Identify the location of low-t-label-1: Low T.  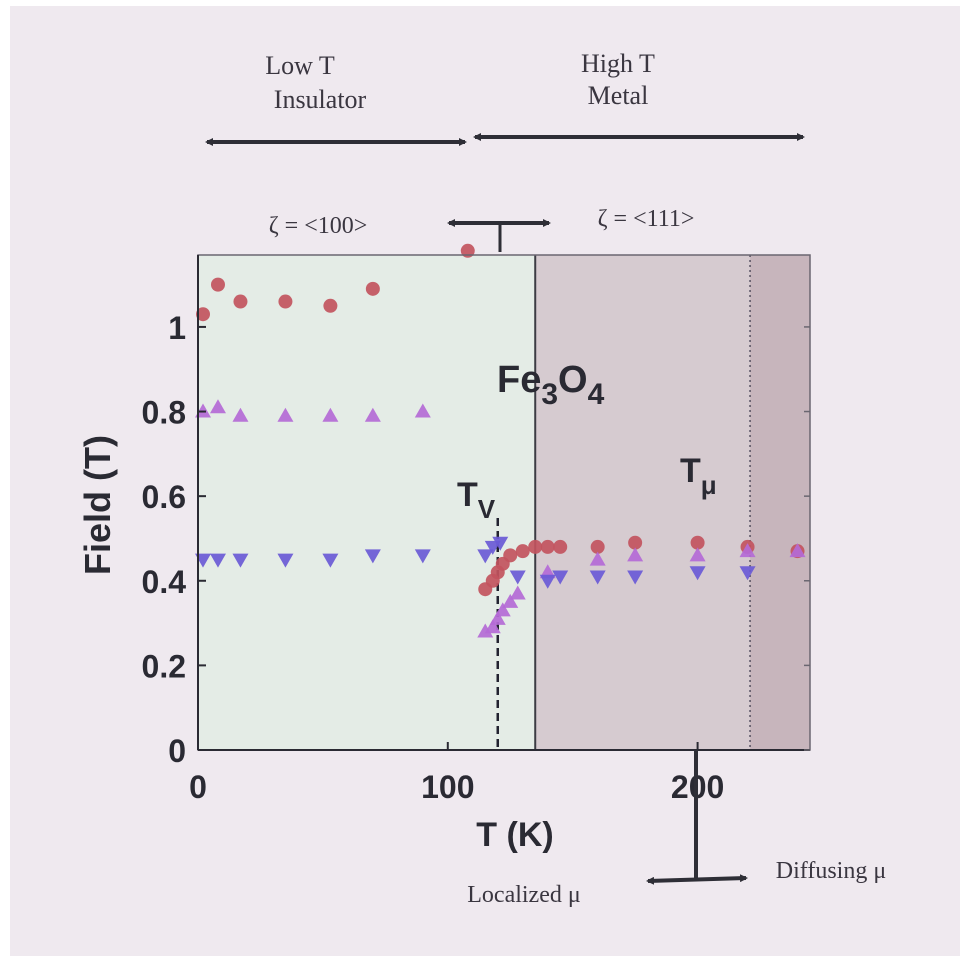
(300, 65).